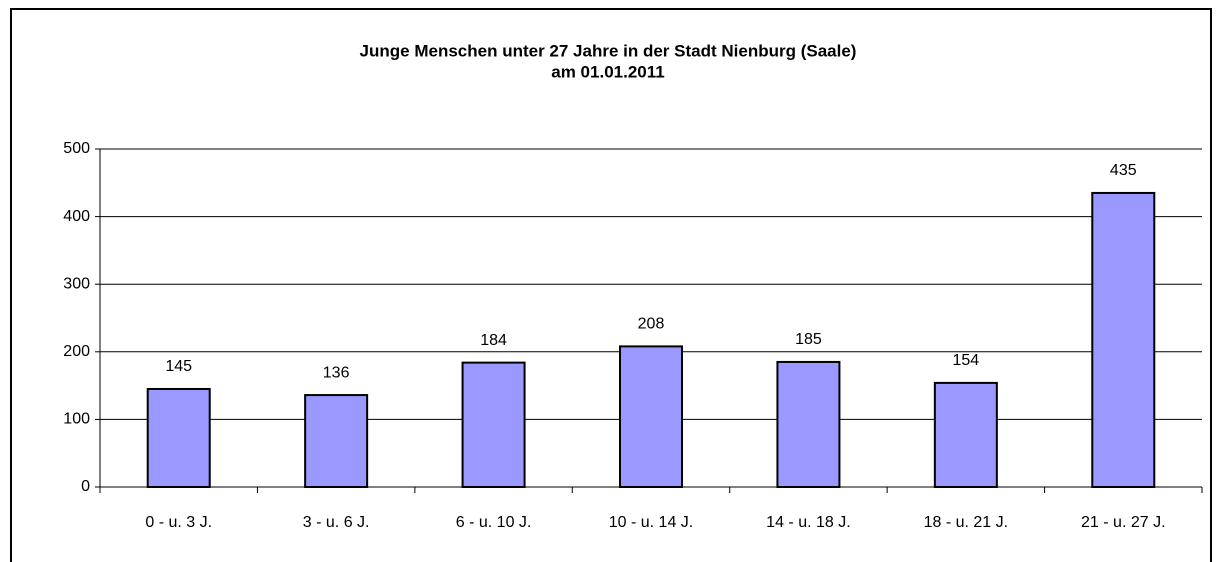 This screenshot has width=1216, height=562. Describe the element at coordinates (966, 360) in the screenshot. I see `data-label: 154` at that location.